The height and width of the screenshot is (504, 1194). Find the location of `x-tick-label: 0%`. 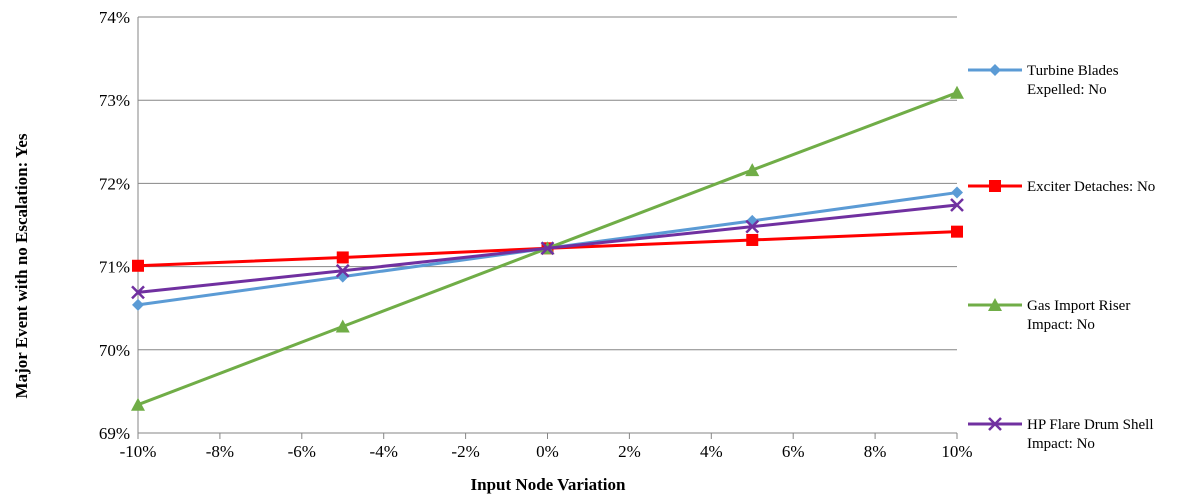

x-tick-label: 0% is located at coordinates (547, 451).